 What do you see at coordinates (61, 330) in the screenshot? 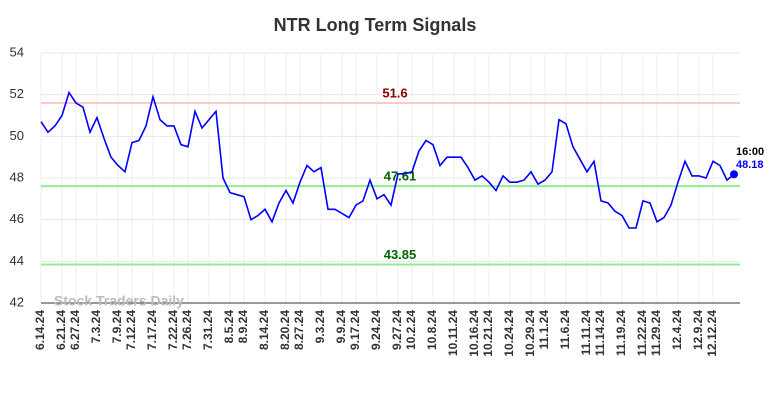
I see `x-tick-label: 6.21.24` at bounding box center [61, 330].